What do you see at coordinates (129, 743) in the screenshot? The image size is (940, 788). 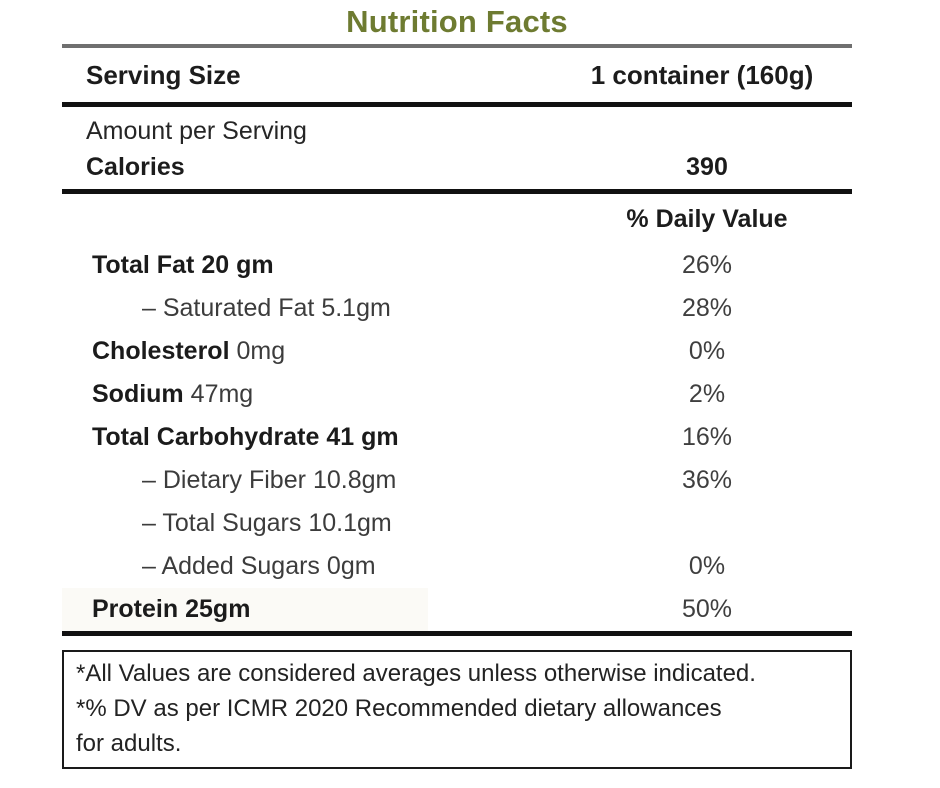 I see `footnote-line-3: for adults.` at bounding box center [129, 743].